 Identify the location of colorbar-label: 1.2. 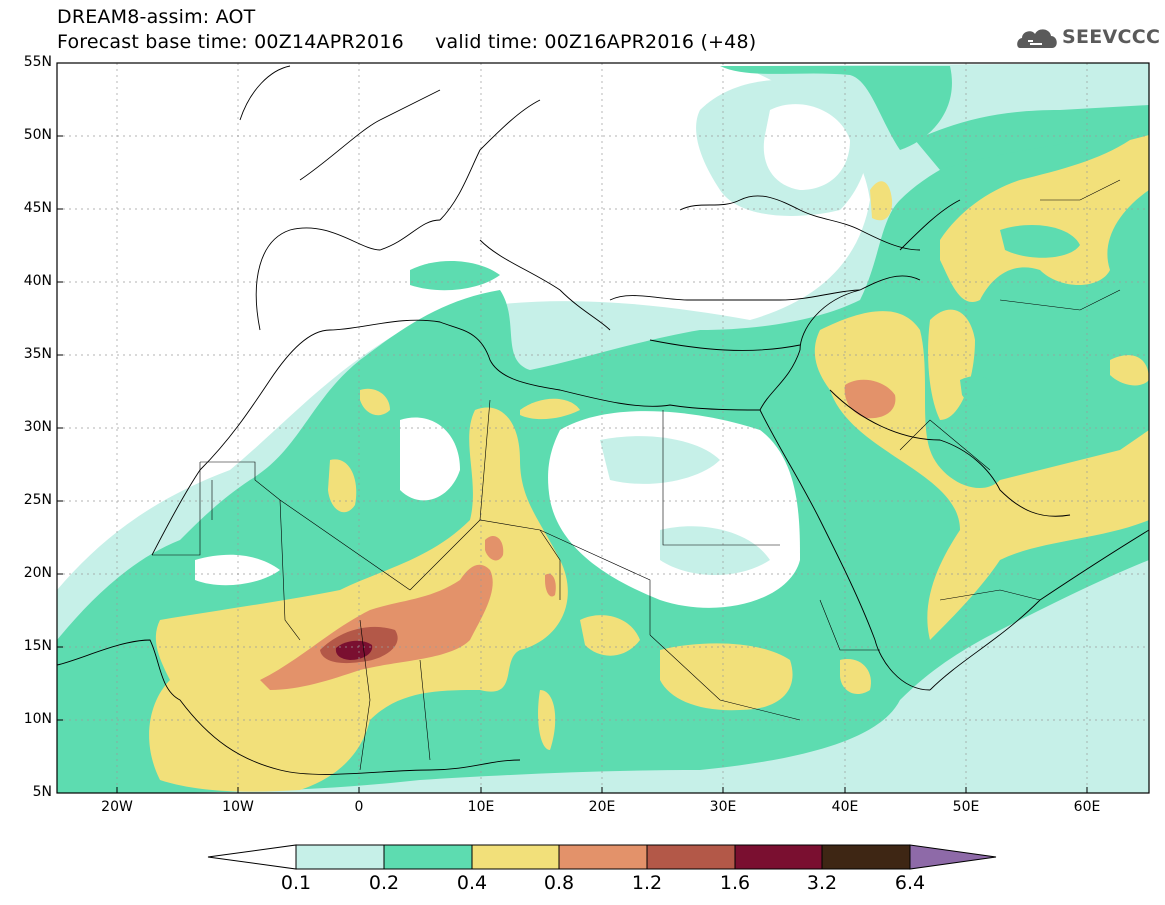
(647, 883).